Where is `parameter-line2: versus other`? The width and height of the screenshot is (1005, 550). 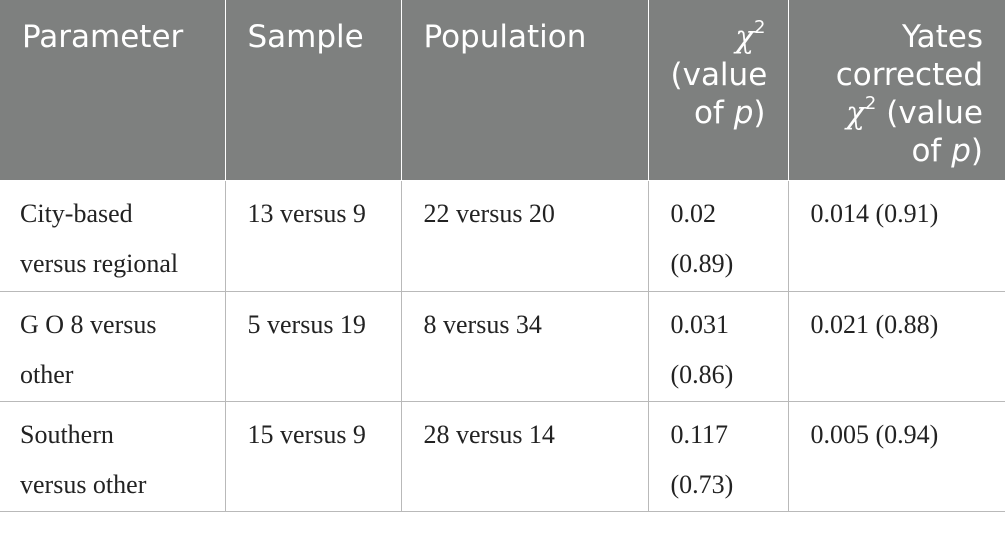 parameter-line2: versus other is located at coordinates (83, 484).